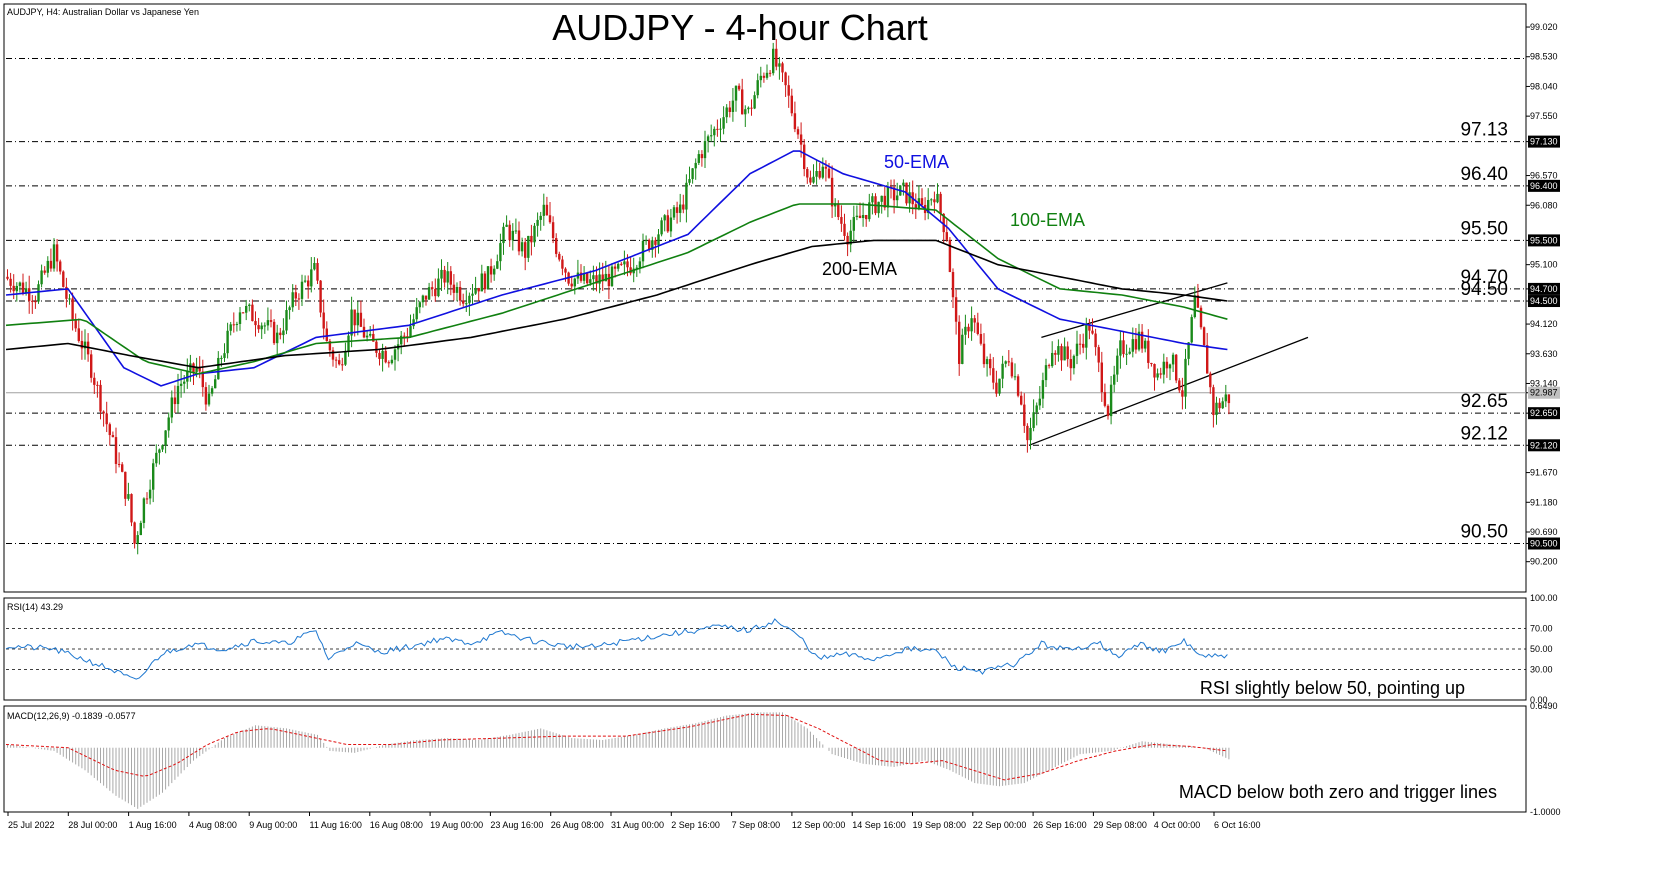 This screenshot has height=891, width=1670. Describe the element at coordinates (516, 825) in the screenshot. I see `x-tick-label: 23 Aug 16:00` at that location.